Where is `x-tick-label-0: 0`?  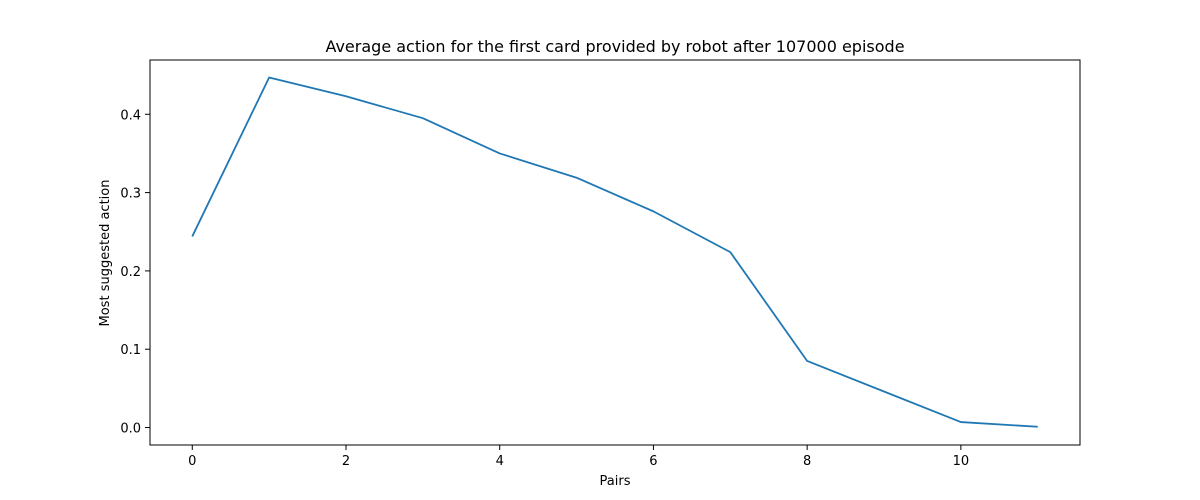 x-tick-label-0: 0 is located at coordinates (192, 461).